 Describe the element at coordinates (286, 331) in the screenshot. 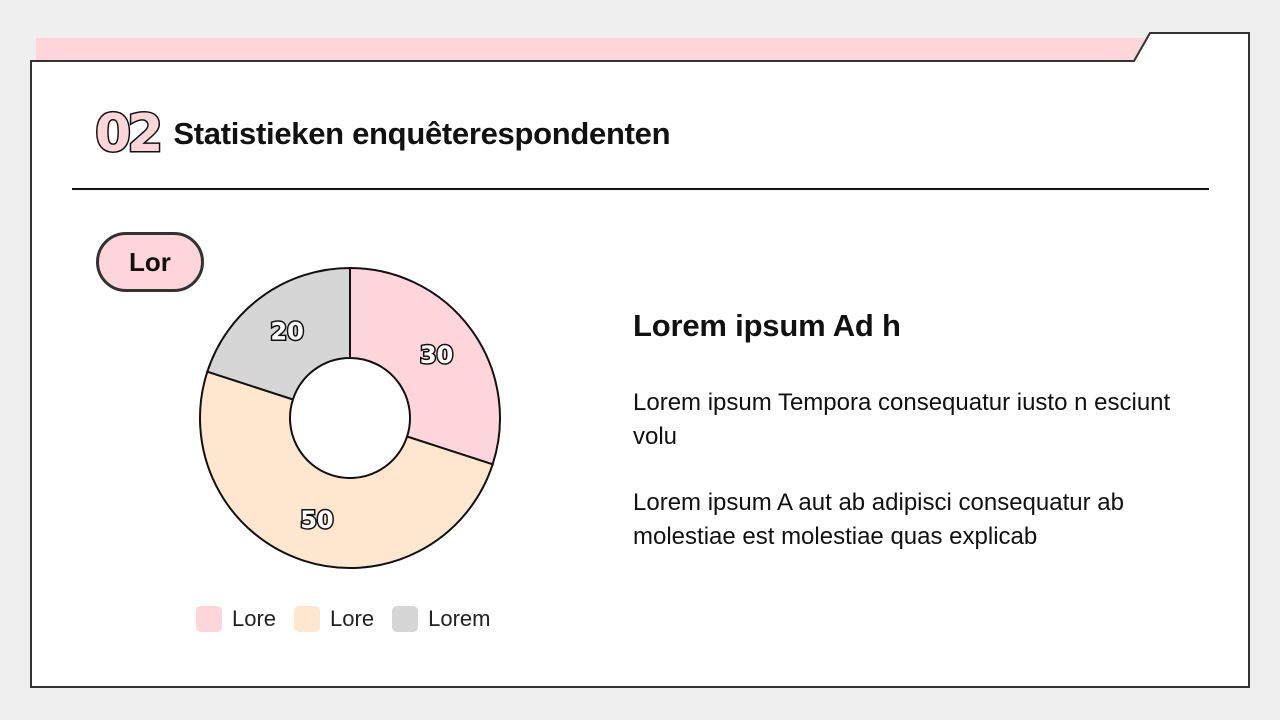

I see `donut-data-label-3: 20` at that location.